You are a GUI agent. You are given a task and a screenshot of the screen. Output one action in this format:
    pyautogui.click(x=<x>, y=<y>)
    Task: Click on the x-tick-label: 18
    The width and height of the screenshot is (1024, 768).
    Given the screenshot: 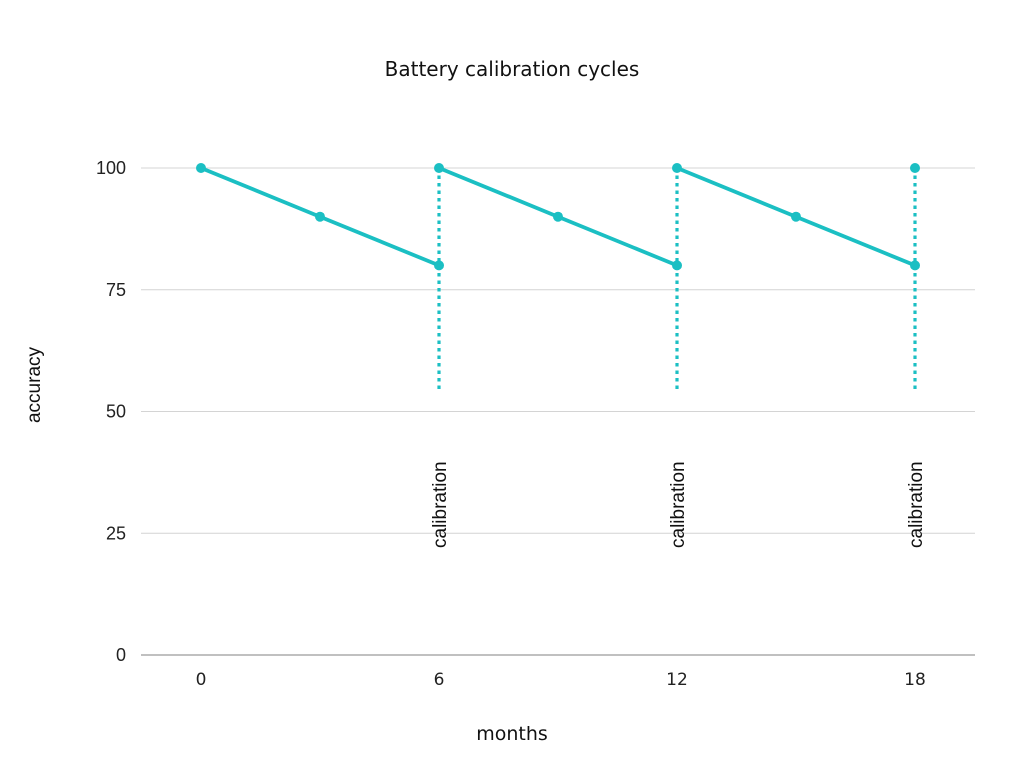 What is the action you would take?
    pyautogui.click(x=915, y=680)
    